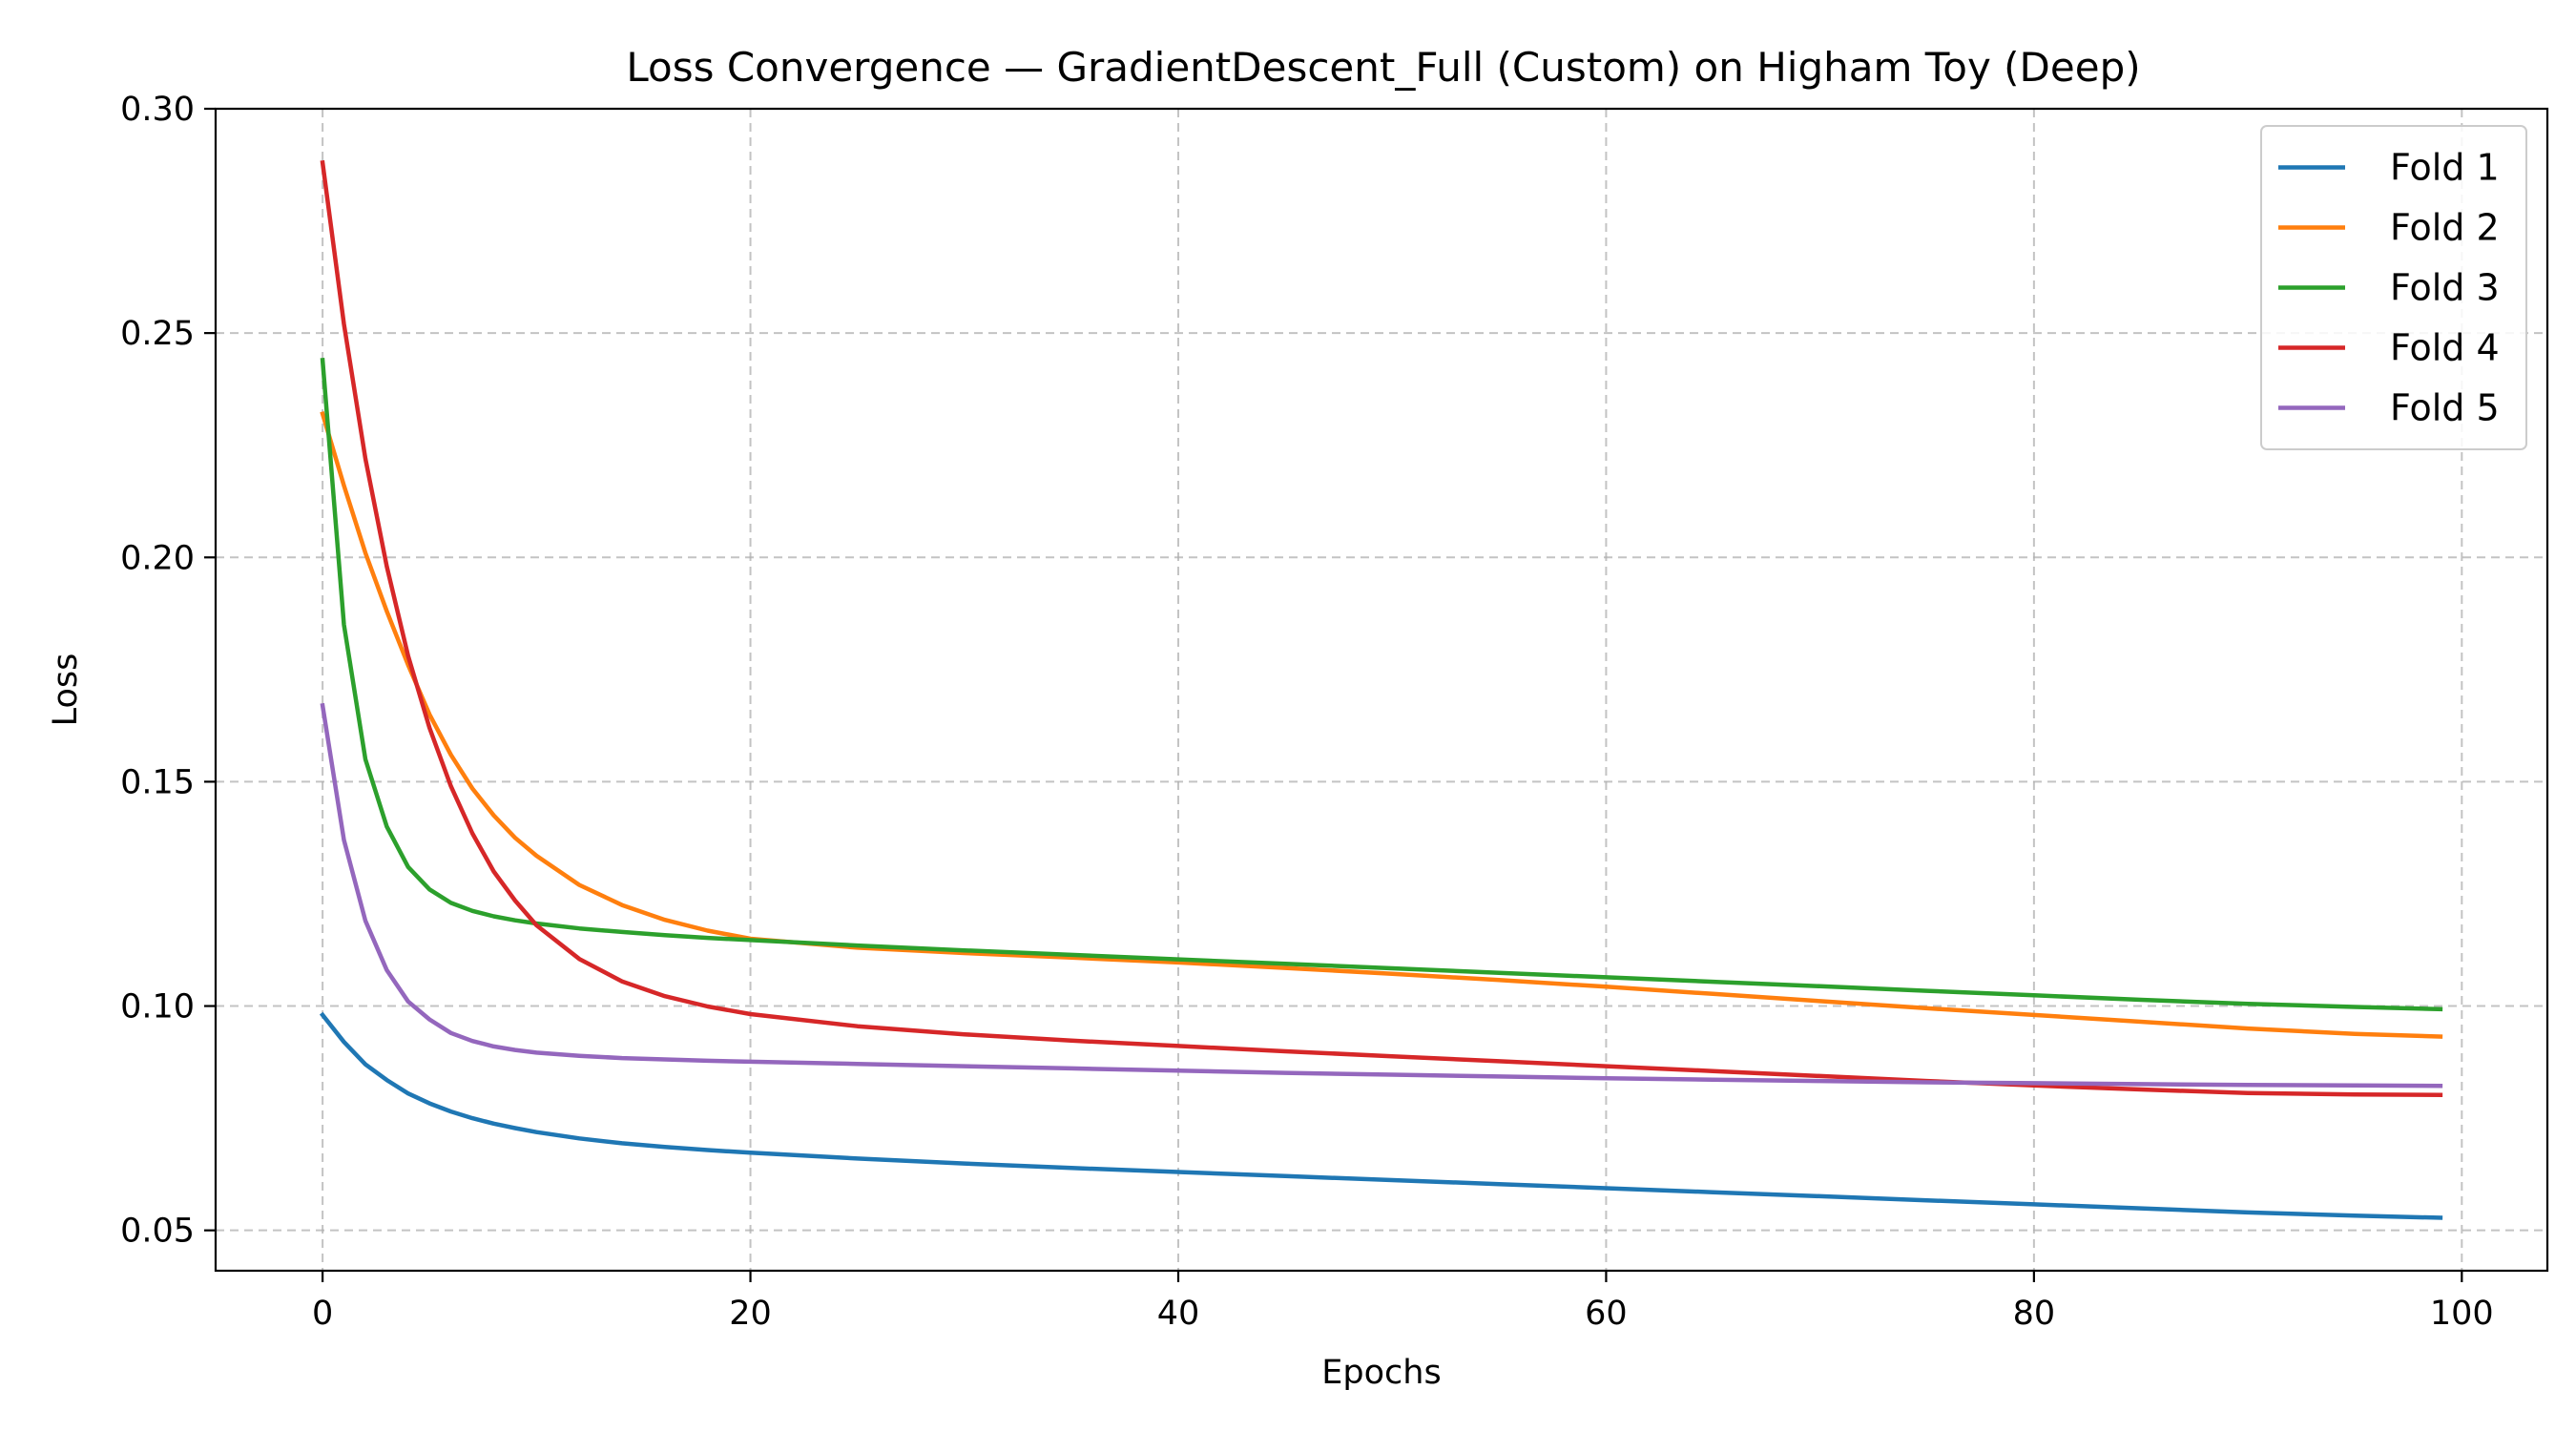  I want to click on x-tick-label: 0, so click(322, 1314).